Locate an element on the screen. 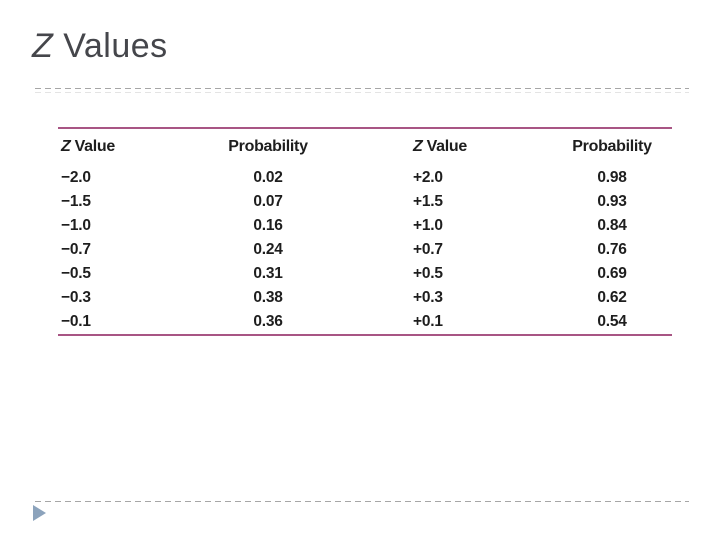 The width and height of the screenshot is (720, 540). column-header-probability-left: Probability is located at coordinates (268, 146).